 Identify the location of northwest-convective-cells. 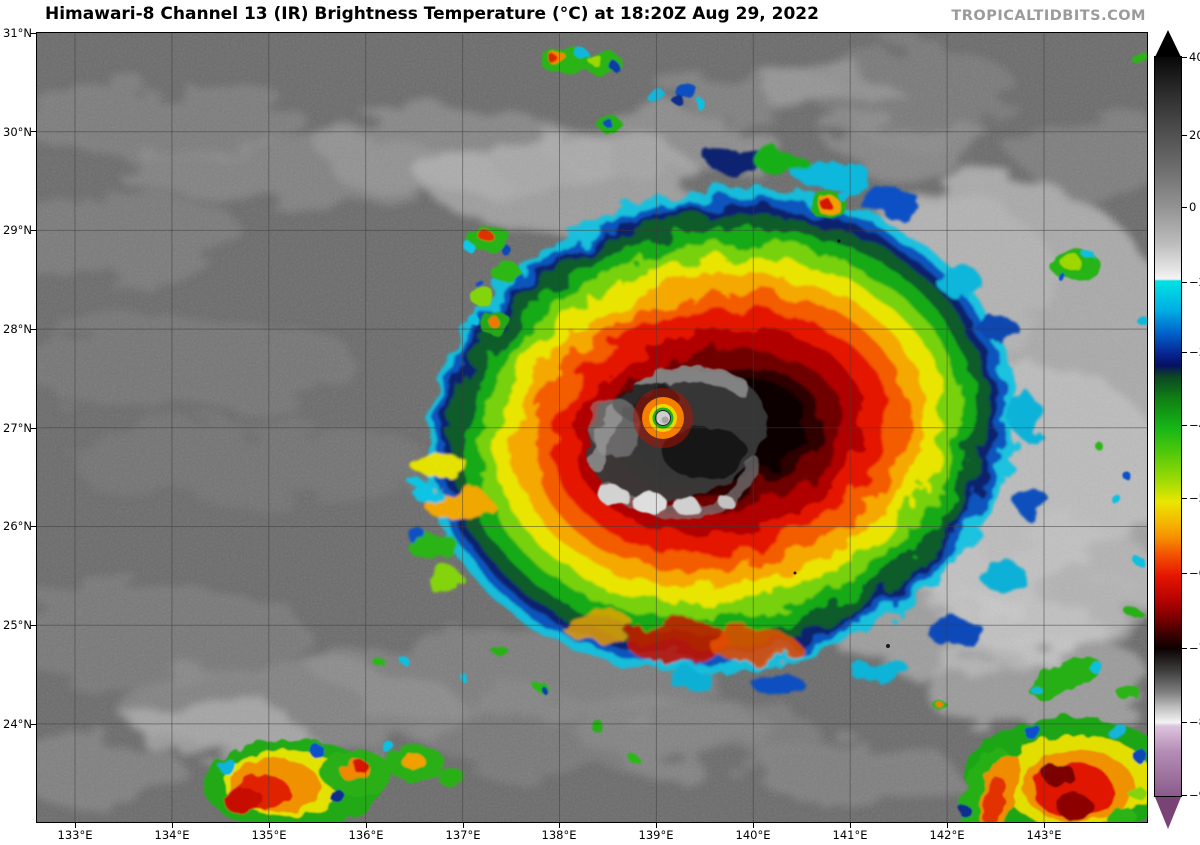
(492, 279).